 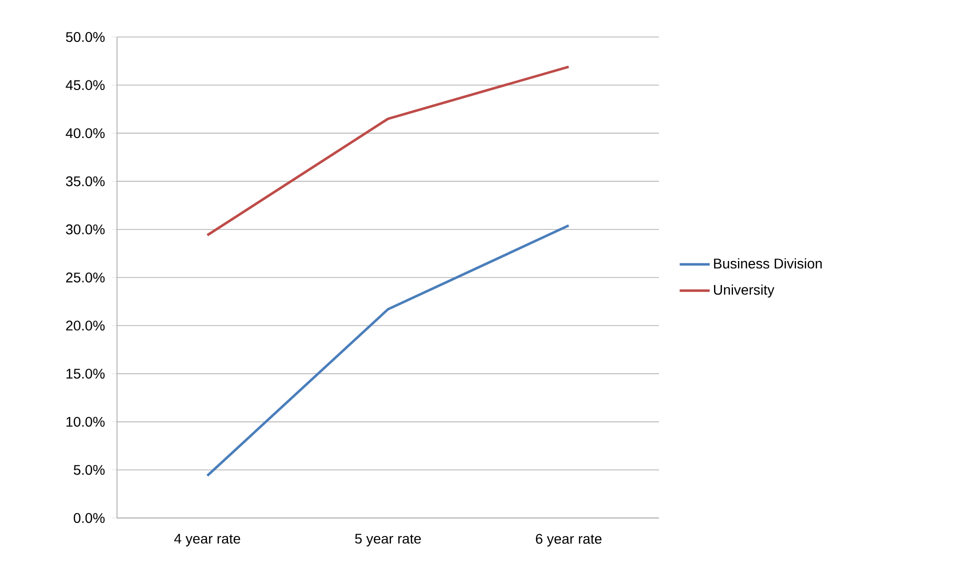 I want to click on y-tick-label: 35.0%, so click(x=85, y=181).